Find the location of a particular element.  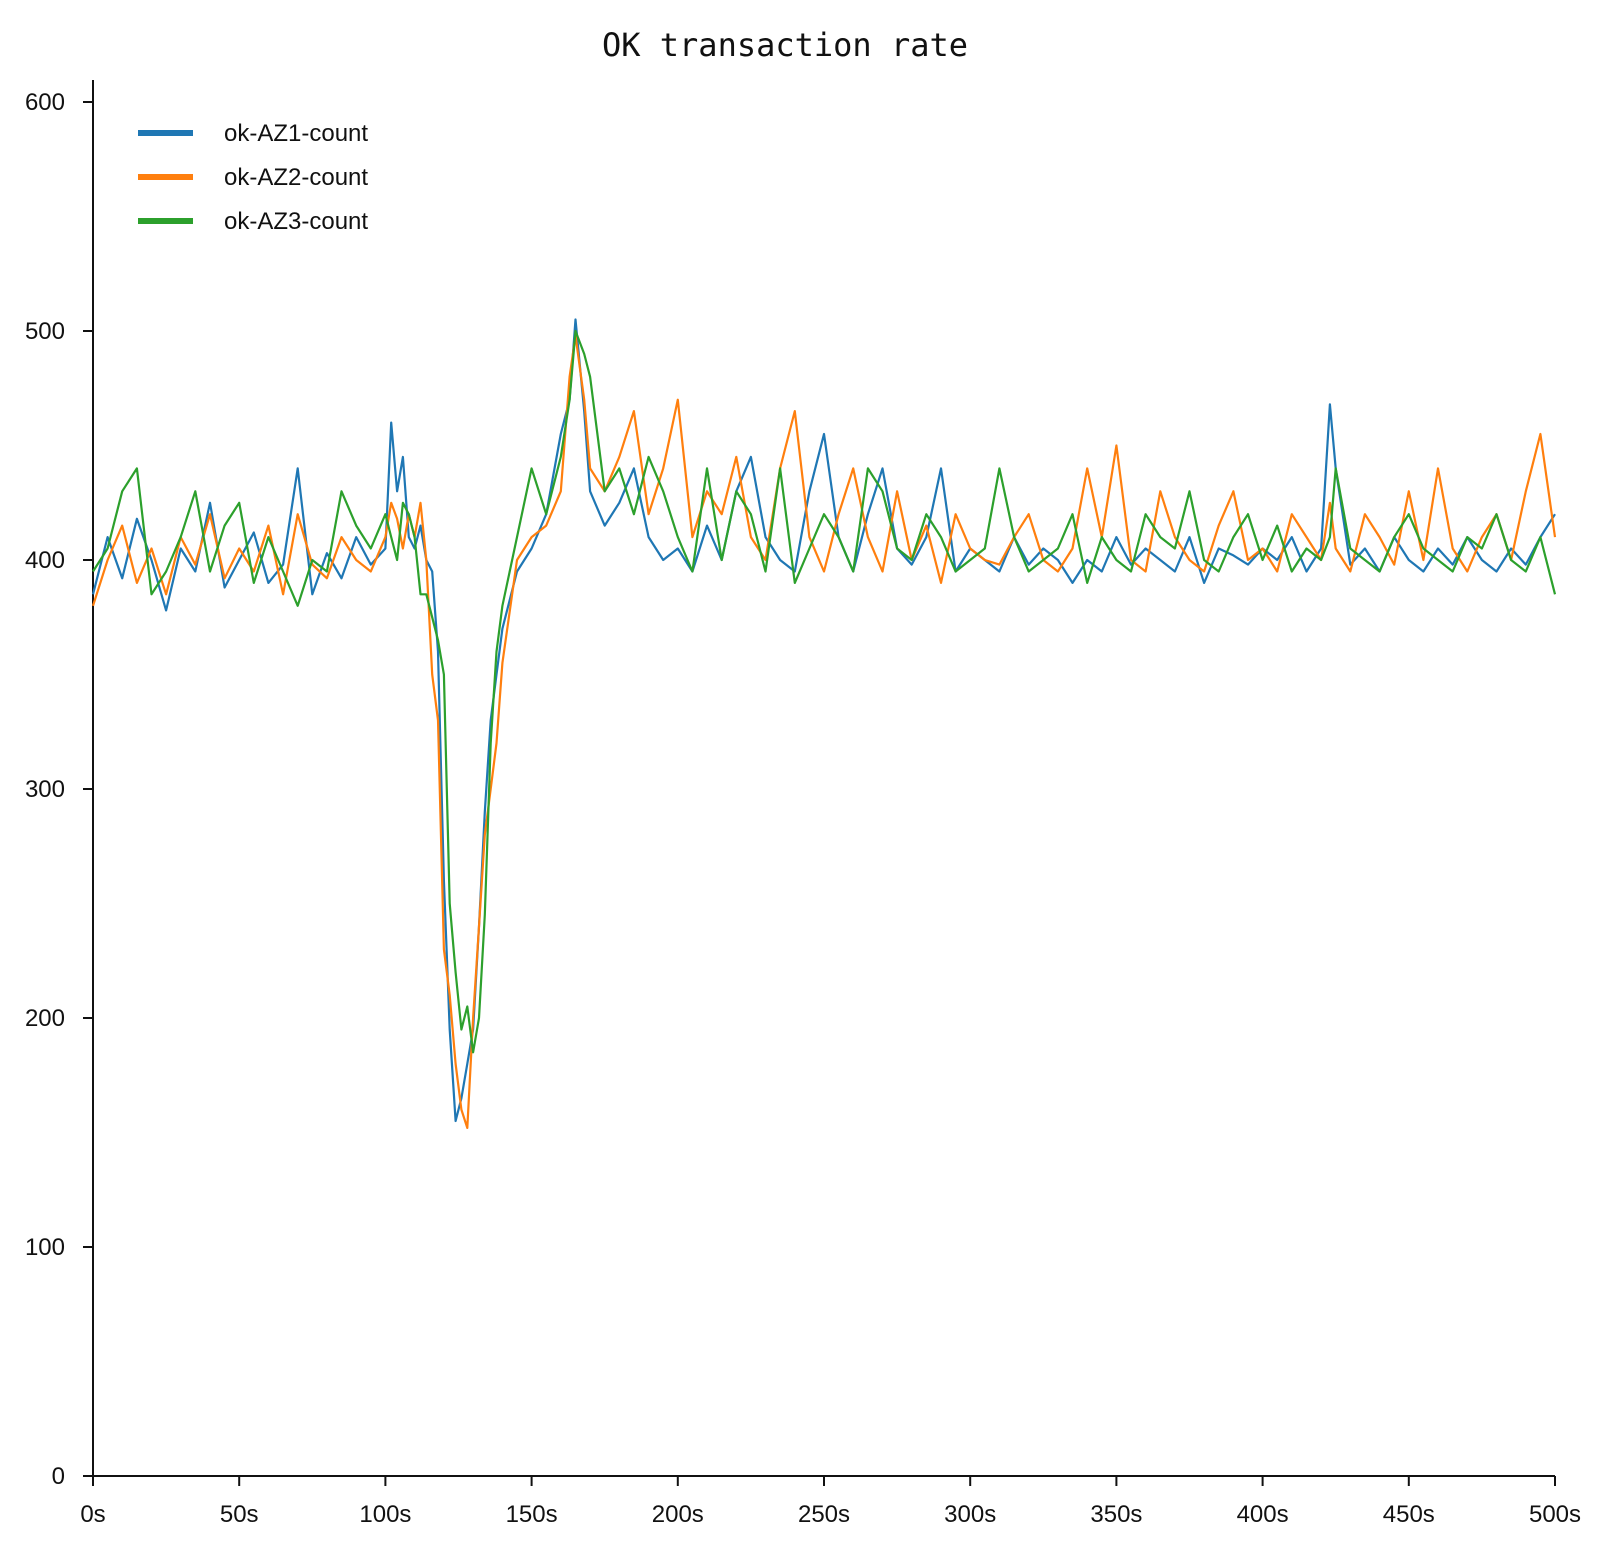

x-tick-label: 0s is located at coordinates (92, 1514).